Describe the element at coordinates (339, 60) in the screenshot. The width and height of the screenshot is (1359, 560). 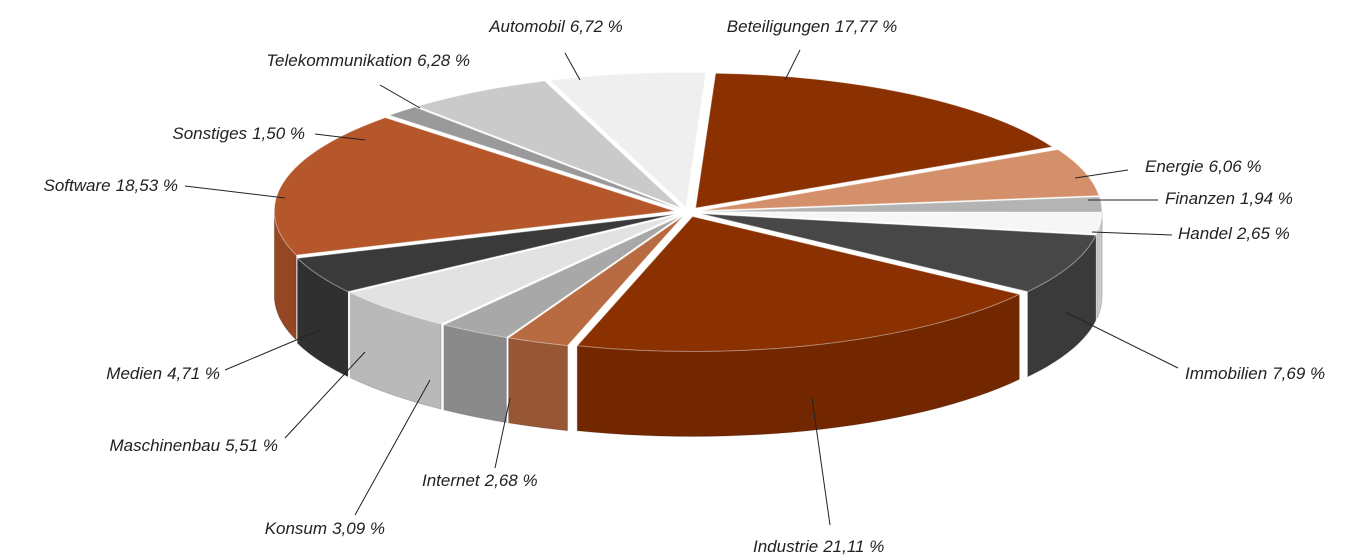
I see `category-label: Telekommunikation` at that location.